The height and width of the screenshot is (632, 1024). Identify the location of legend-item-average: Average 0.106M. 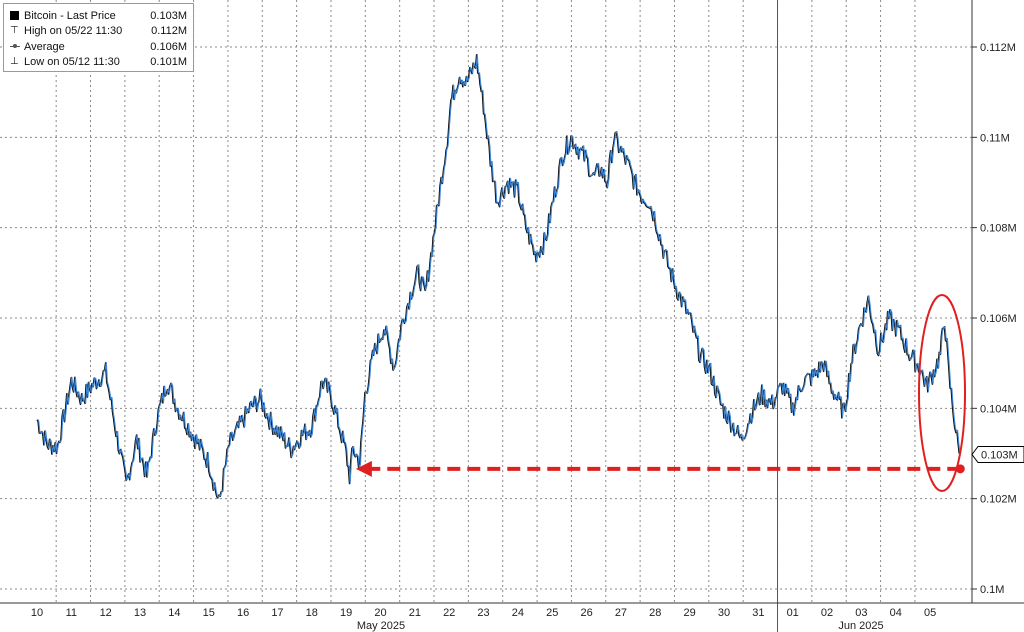
(98, 47).